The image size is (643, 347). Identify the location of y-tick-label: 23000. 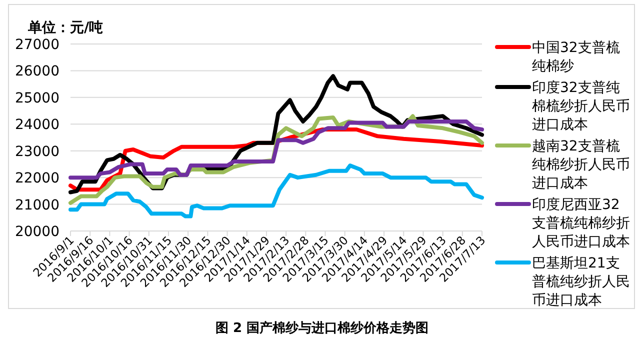
(37, 152).